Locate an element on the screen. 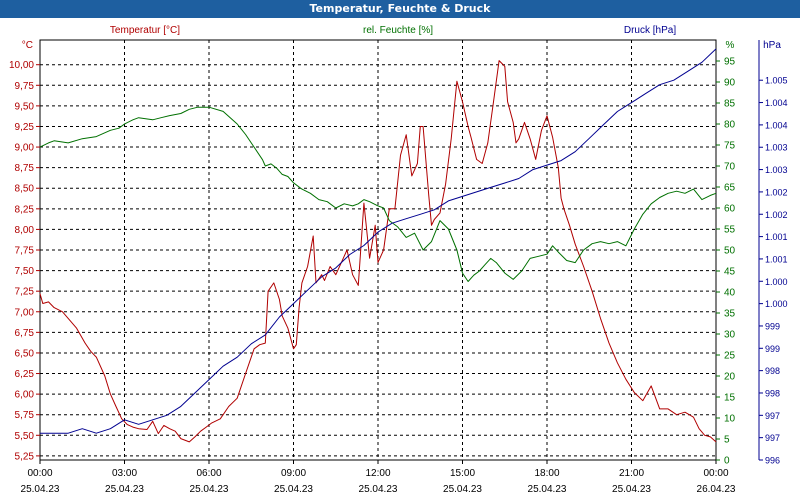 The image size is (800, 500). x-tick-time: 21:00 is located at coordinates (631, 473).